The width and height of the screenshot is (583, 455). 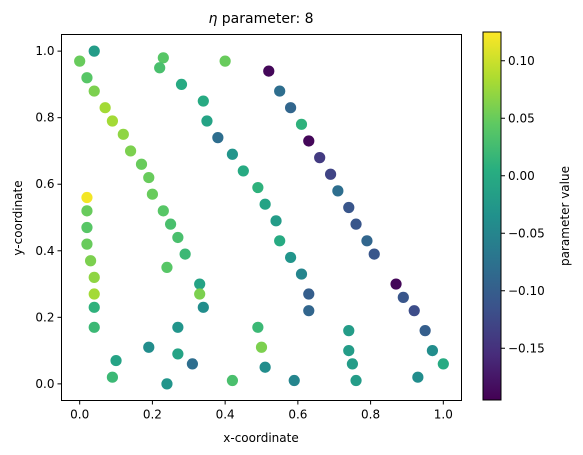 I want to click on y-tick-label: 0.0, so click(x=44, y=384).